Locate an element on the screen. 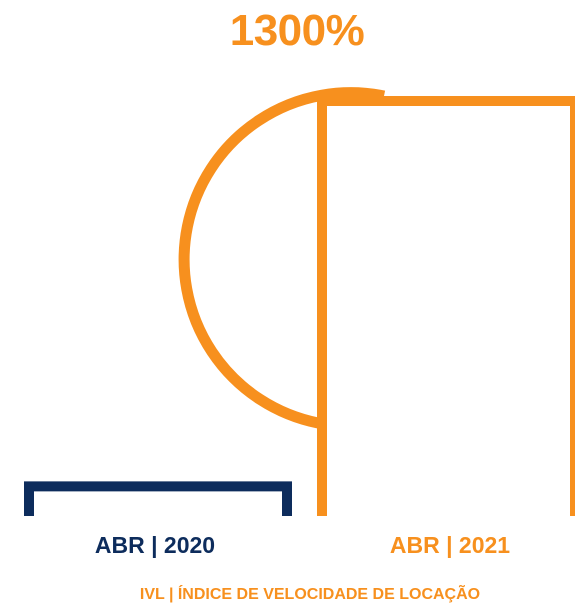 The height and width of the screenshot is (611, 575). bar-abr-2020 is located at coordinates (158, 498).